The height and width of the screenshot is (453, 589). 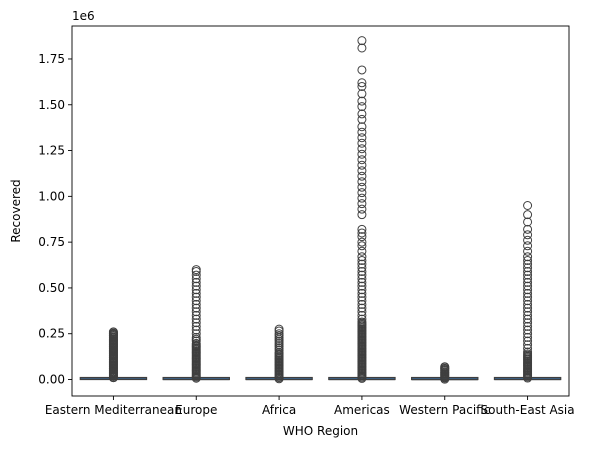 I want to click on box-group-eastern-mediterranean, so click(x=113, y=355).